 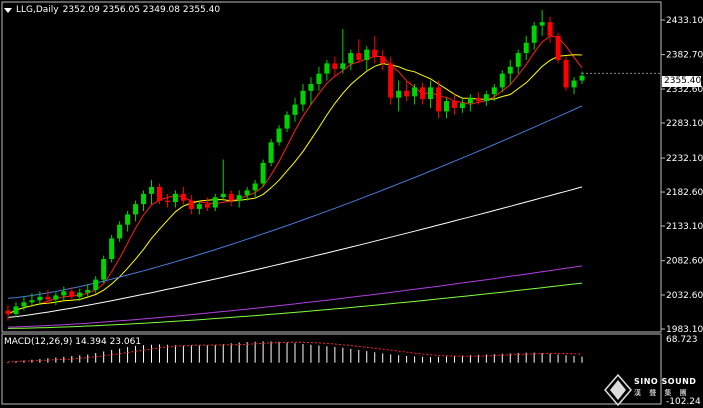 I want to click on logo-mark-icon, so click(x=618, y=390).